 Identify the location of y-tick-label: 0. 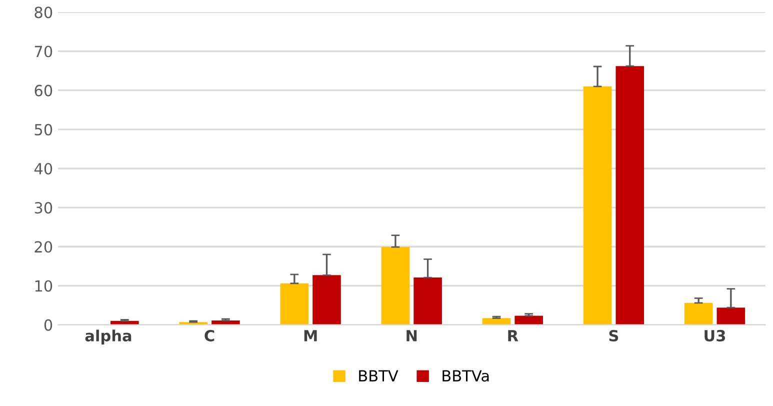
(48, 325).